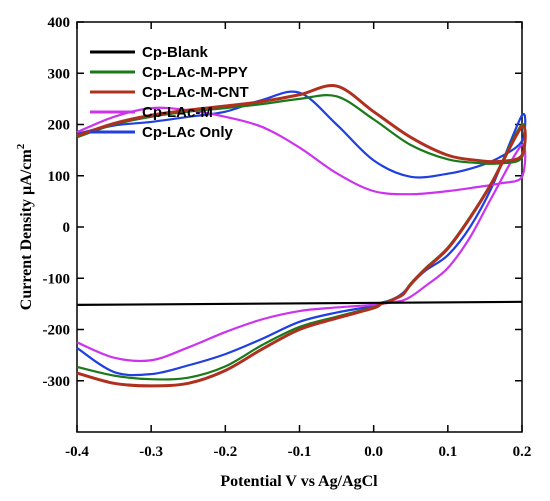 The image size is (550, 501). I want to click on y-tick-label: -300, so click(57, 382).